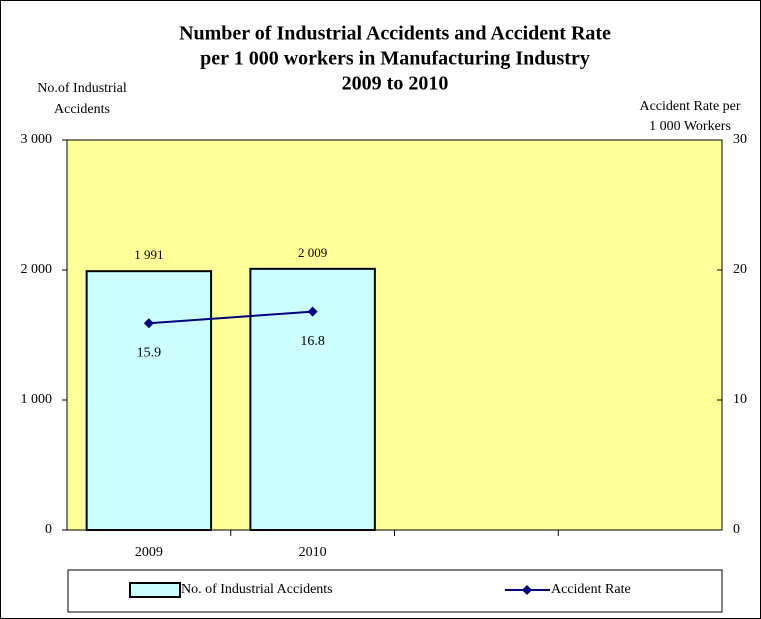 The width and height of the screenshot is (761, 619). Describe the element at coordinates (690, 126) in the screenshot. I see `y2-axis-label: 1 000 Workers` at that location.